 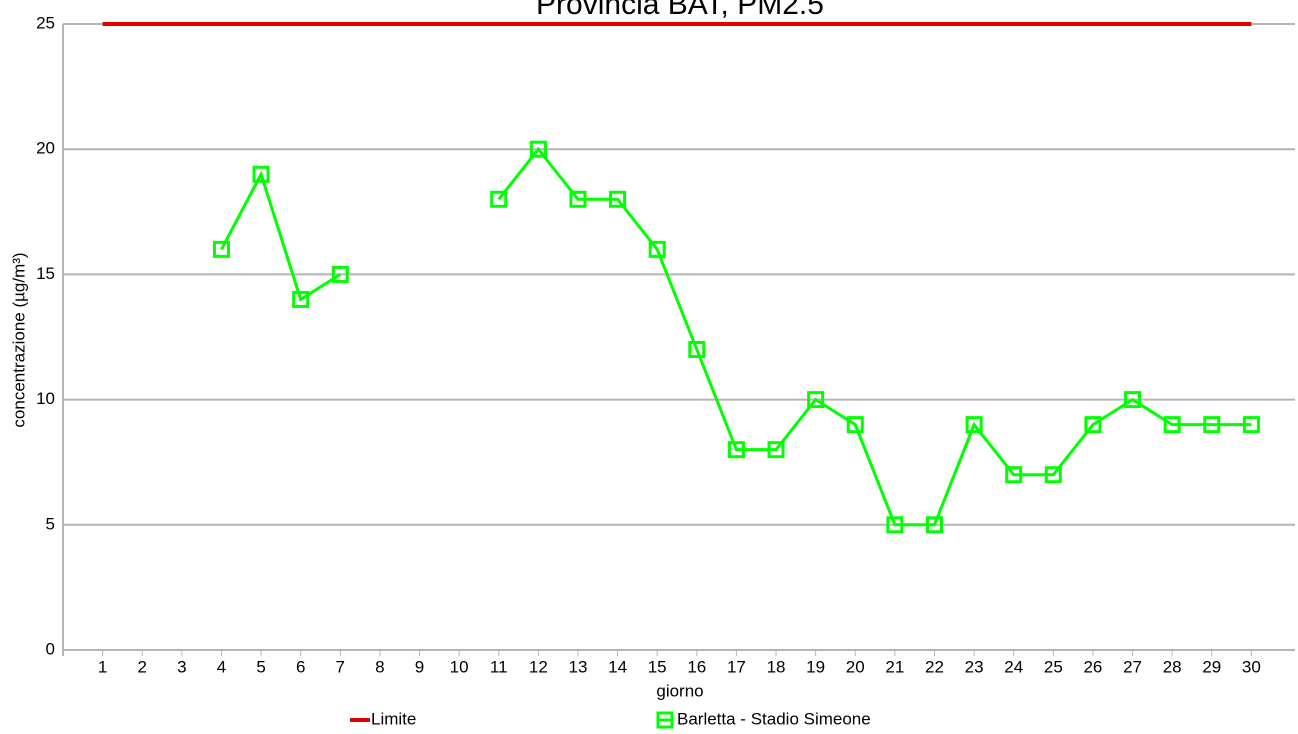 I want to click on x-tick-label: 24, so click(x=1013, y=666).